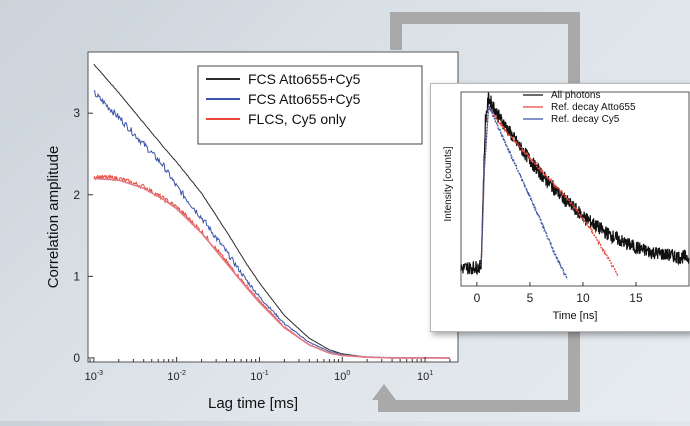 This screenshot has width=690, height=426. Describe the element at coordinates (94, 376) in the screenshot. I see `x-tick-label: 10⁻³` at that location.